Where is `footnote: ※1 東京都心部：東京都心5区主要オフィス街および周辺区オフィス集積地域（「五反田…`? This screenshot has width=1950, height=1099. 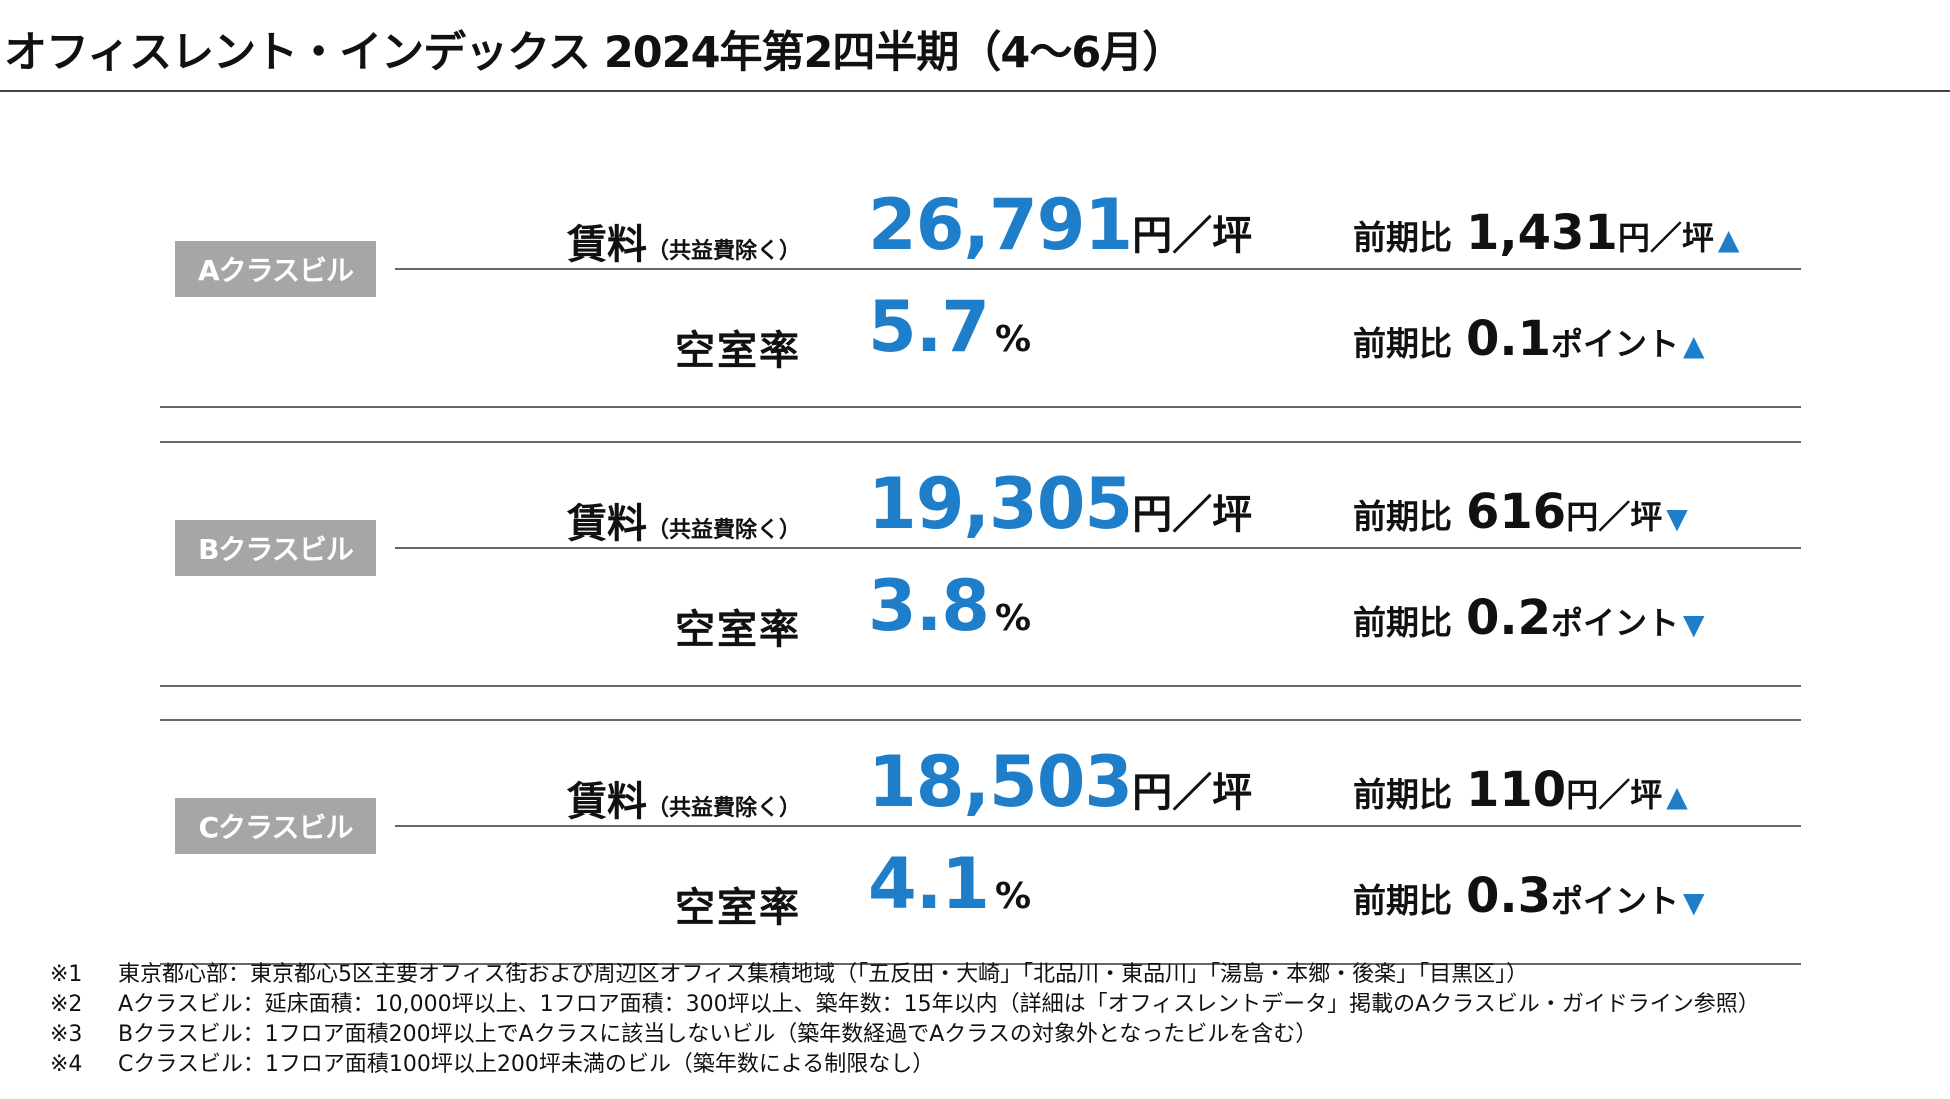
footnote: ※1 東京都心部：東京都心5区主要オフィス街および周辺区オフィス集積地域（「五反田… is located at coordinates (905, 975).